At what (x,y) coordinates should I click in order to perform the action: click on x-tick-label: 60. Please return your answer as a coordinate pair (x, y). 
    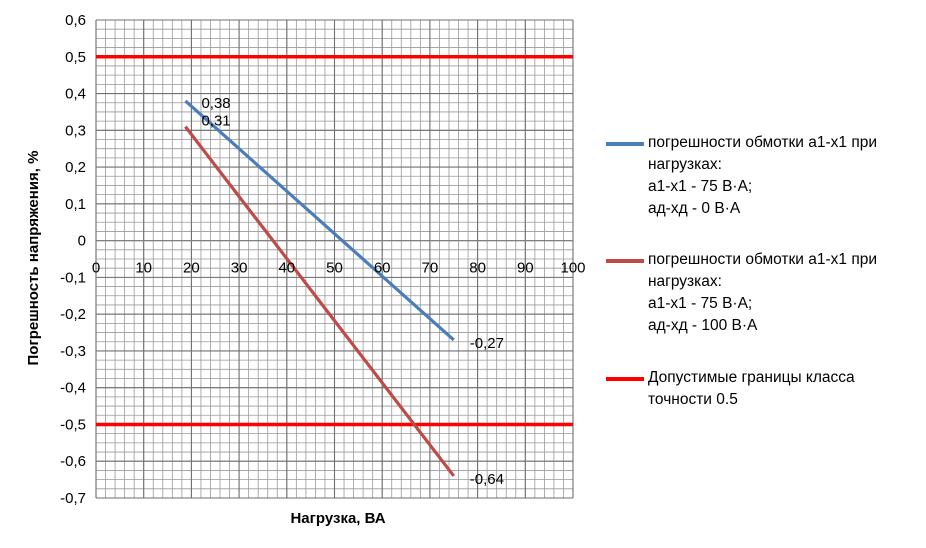
    Looking at the image, I should click on (382, 268).